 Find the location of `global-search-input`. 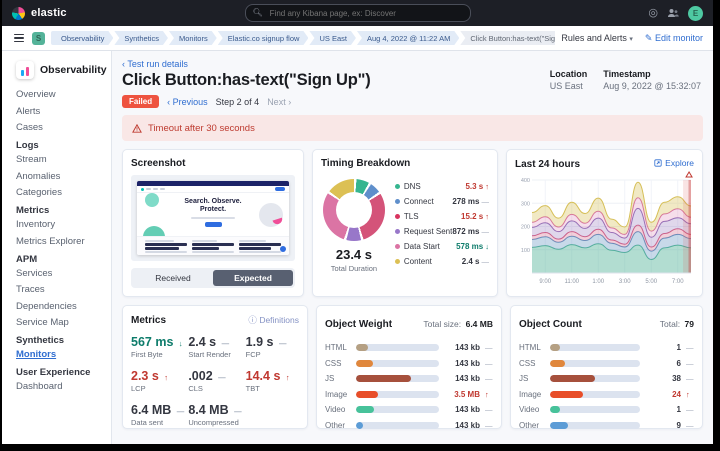

global-search-input is located at coordinates (365, 13).